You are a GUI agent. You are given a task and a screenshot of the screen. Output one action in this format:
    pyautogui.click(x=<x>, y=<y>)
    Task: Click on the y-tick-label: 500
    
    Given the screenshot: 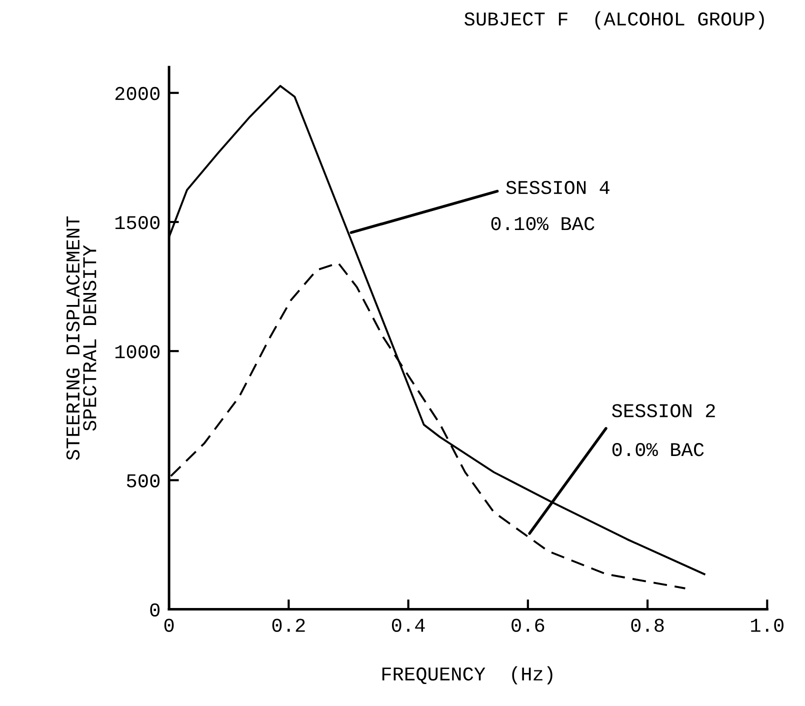 What is the action you would take?
    pyautogui.click(x=143, y=481)
    